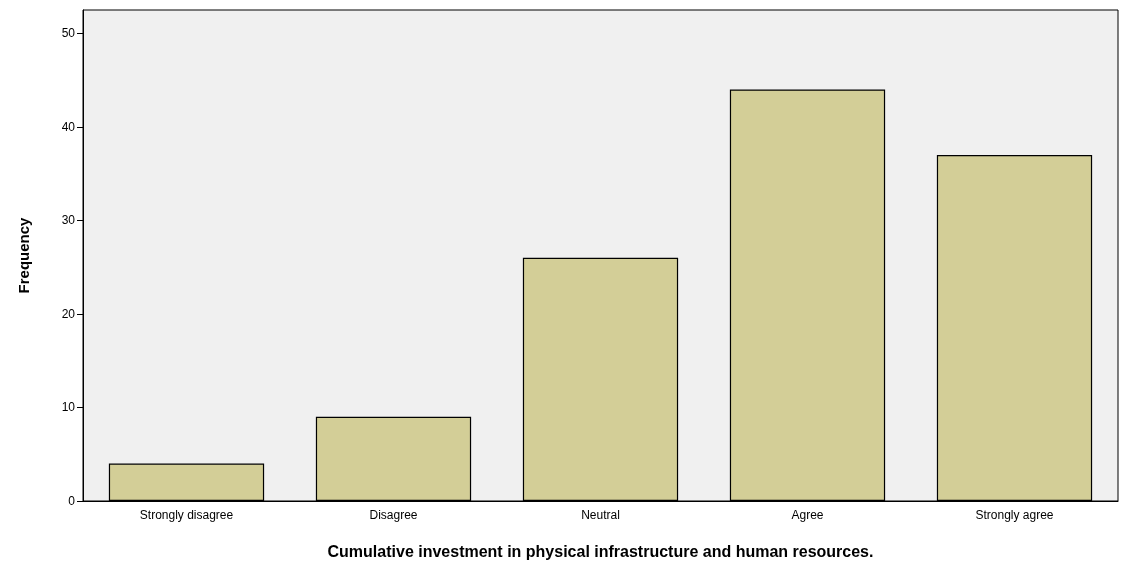 The height and width of the screenshot is (565, 1128). What do you see at coordinates (600, 551) in the screenshot?
I see `x-axis-title: Cumulative investment in physical infrastructure and human resources.` at bounding box center [600, 551].